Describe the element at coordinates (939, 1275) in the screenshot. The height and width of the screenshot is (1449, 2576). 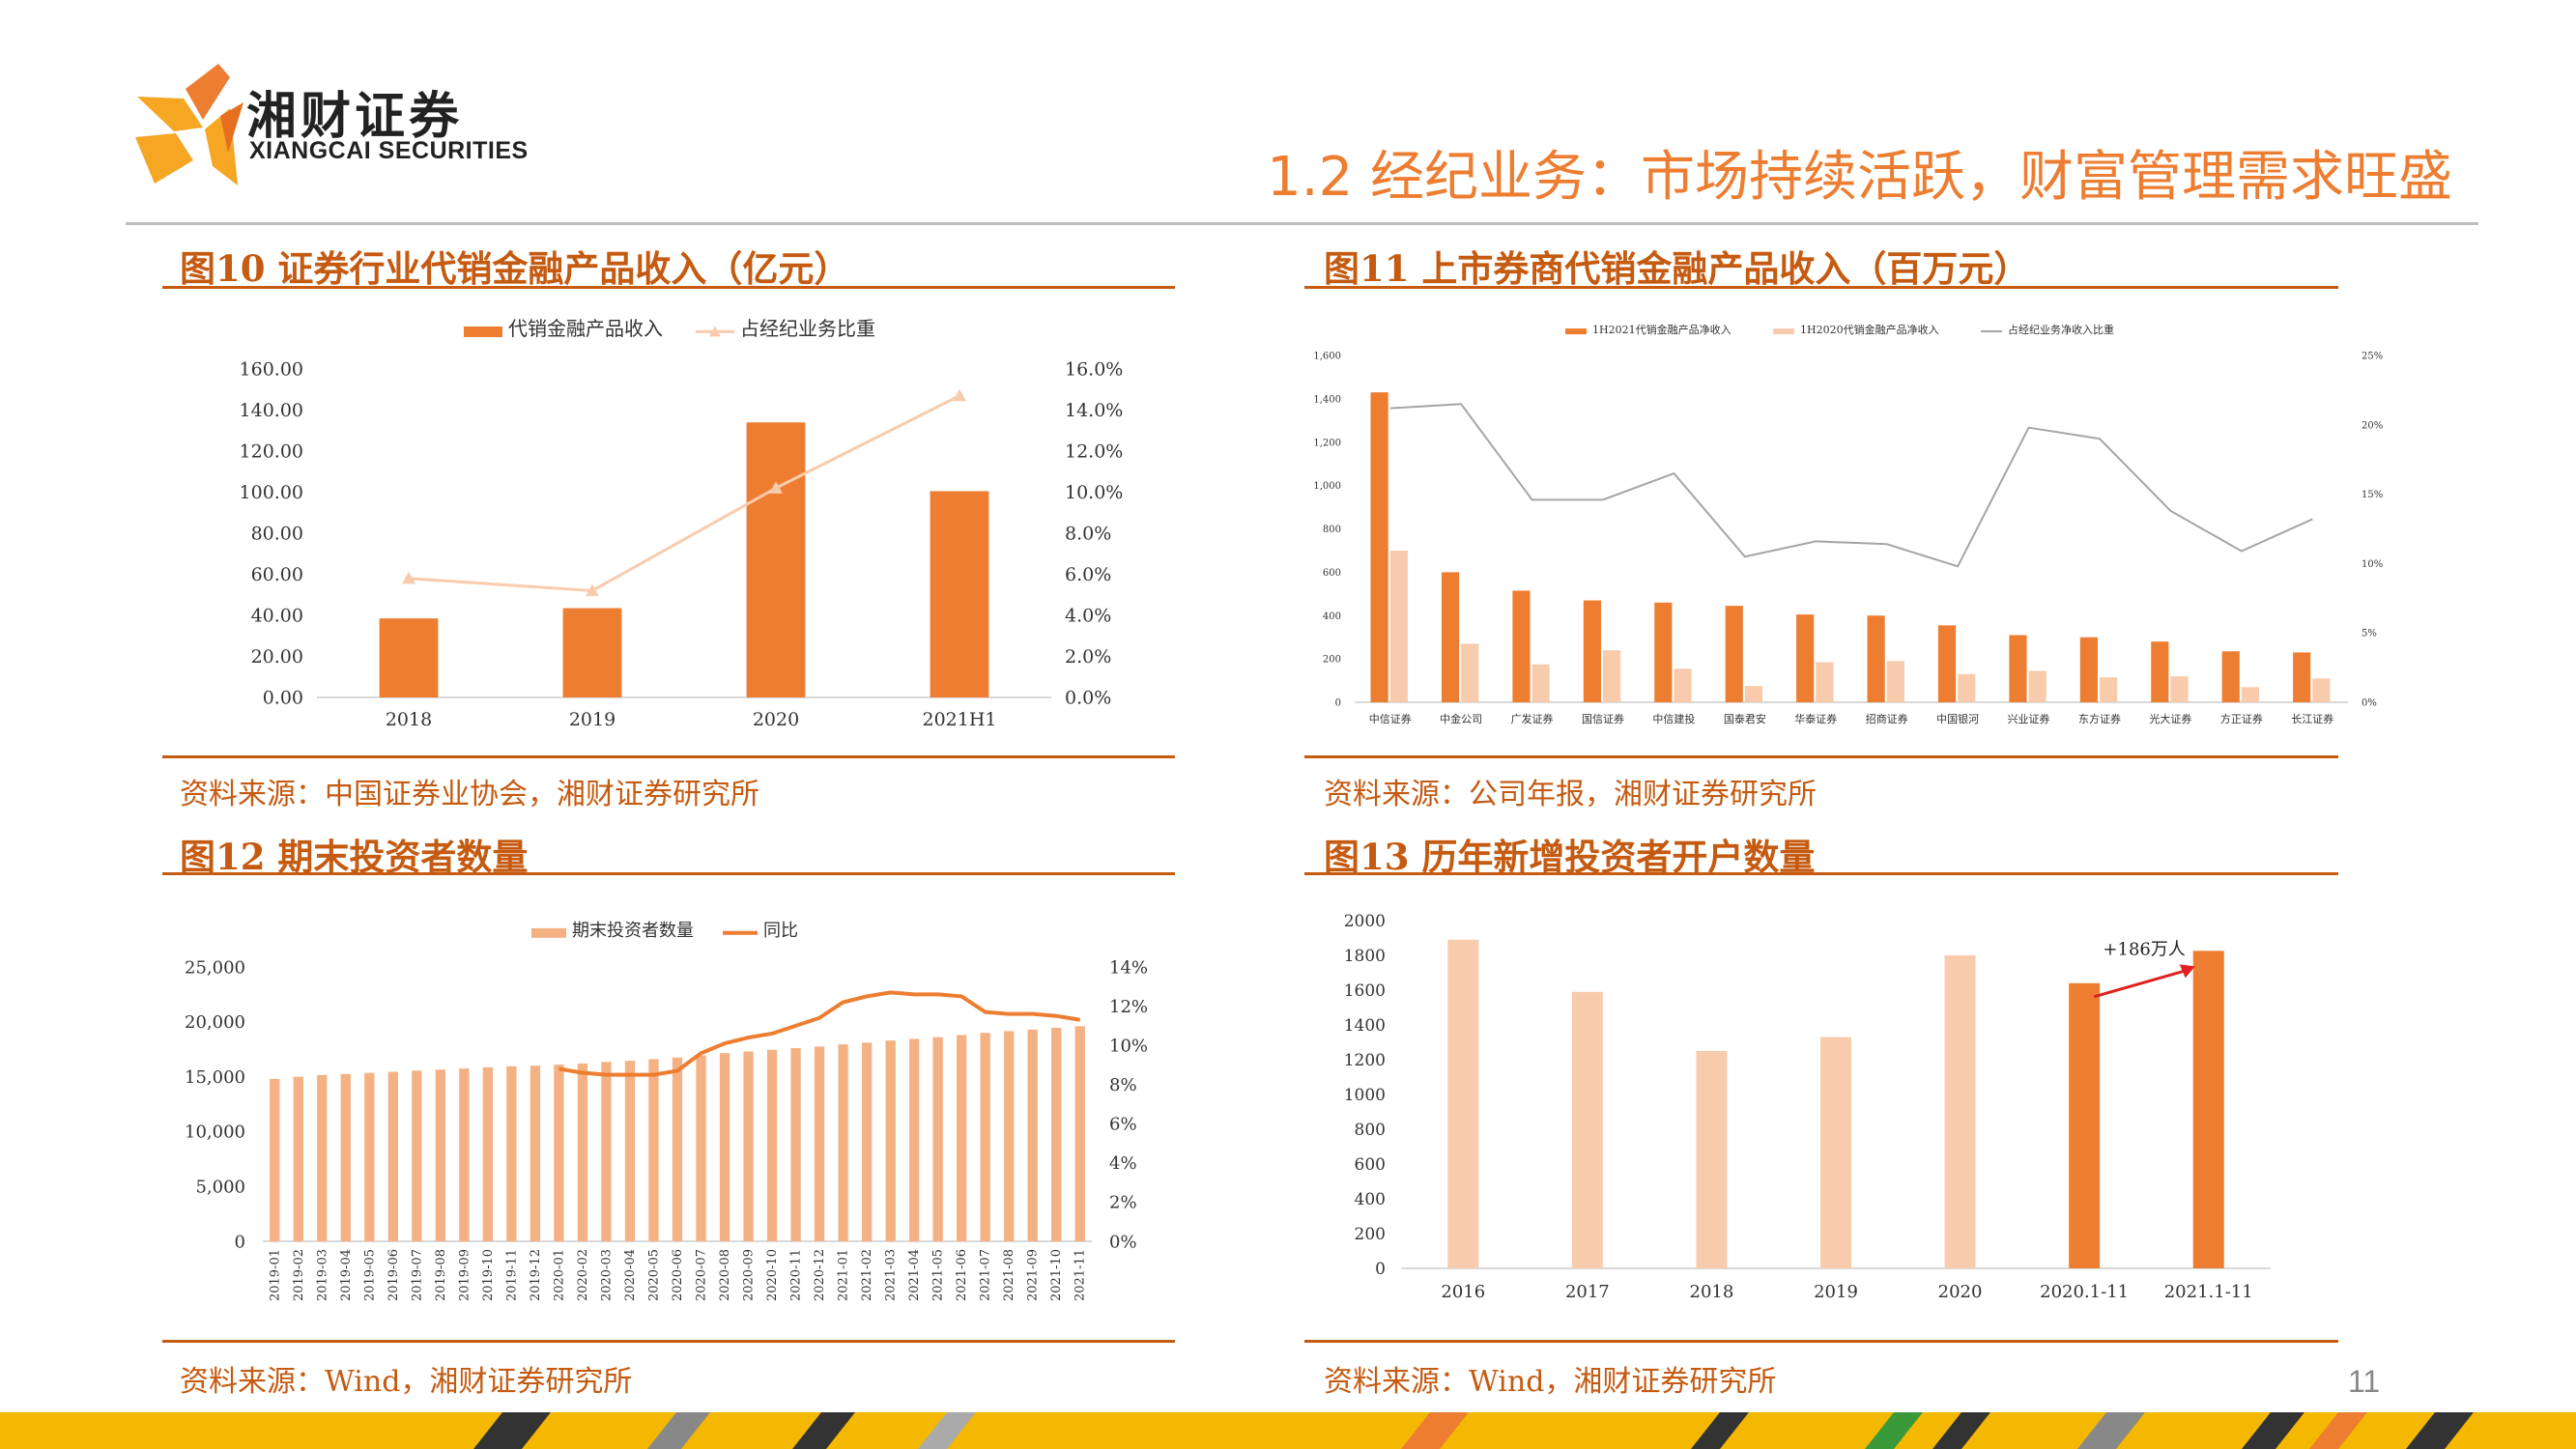
I see `x-tick-label: 2021-05` at that location.